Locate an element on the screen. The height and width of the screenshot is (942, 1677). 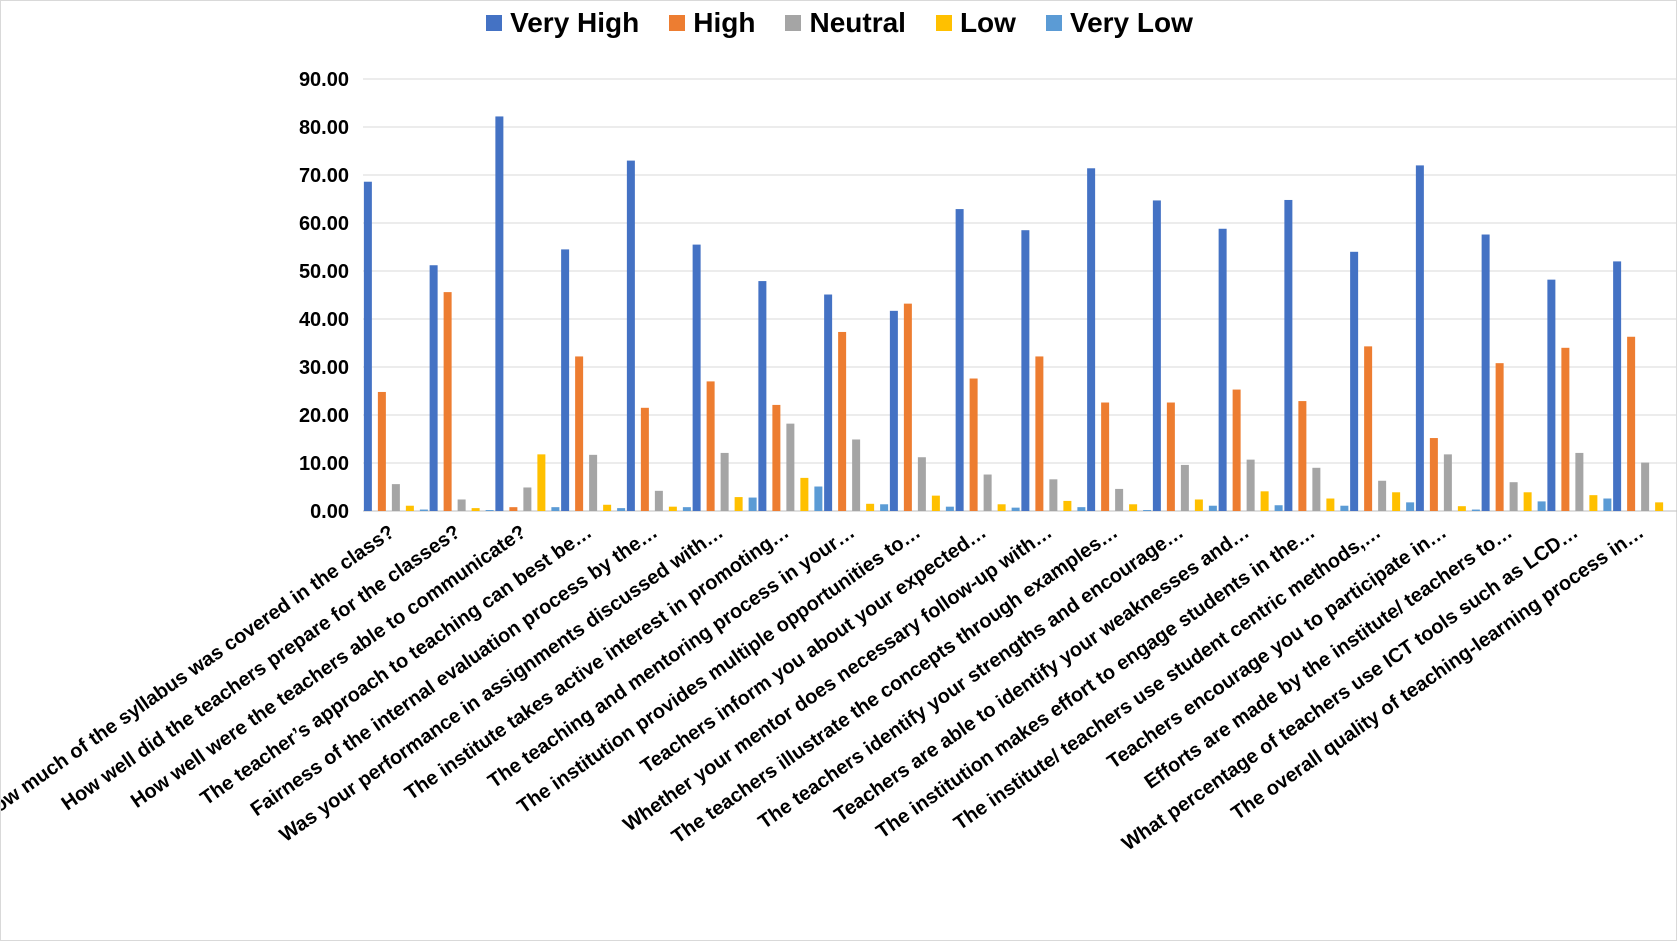
legend-item-neutral: Neutral is located at coordinates (845, 23).